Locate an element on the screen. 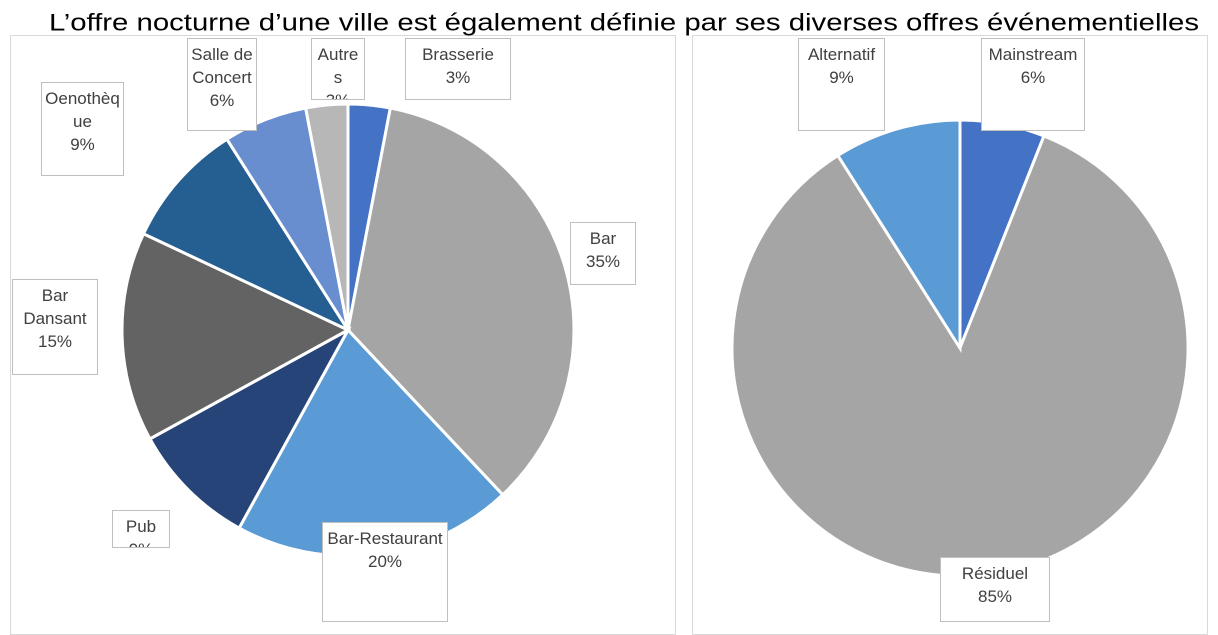  label-value: 20% is located at coordinates (385, 561).